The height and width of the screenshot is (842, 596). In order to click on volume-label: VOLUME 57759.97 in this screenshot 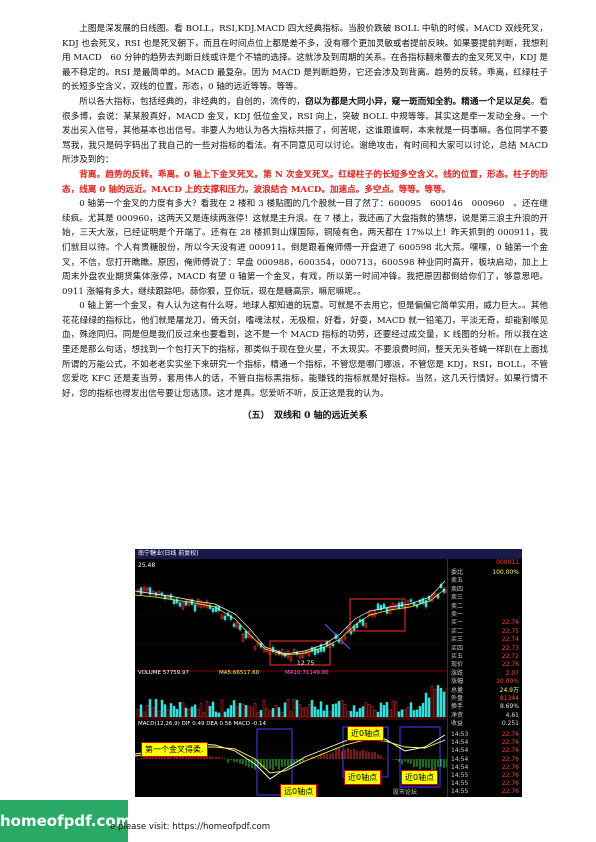, I will do `click(164, 673)`.